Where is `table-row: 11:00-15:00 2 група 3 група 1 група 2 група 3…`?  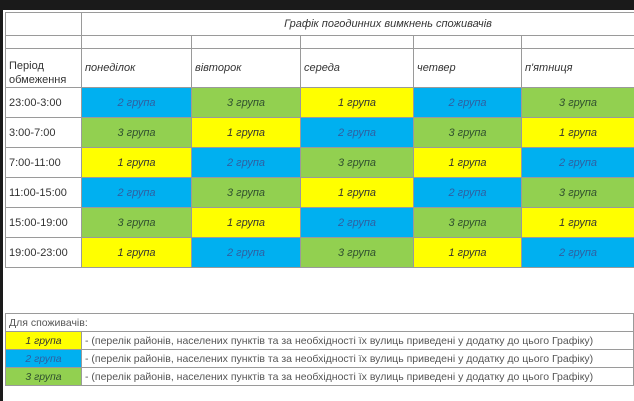
table-row: 11:00-15:00 2 група 3 група 1 група 2 група 3… is located at coordinates (319, 192).